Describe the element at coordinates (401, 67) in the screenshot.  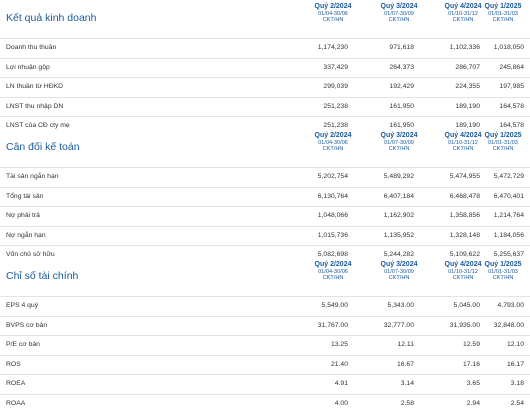
I see `row-value: 264,373` at that location.